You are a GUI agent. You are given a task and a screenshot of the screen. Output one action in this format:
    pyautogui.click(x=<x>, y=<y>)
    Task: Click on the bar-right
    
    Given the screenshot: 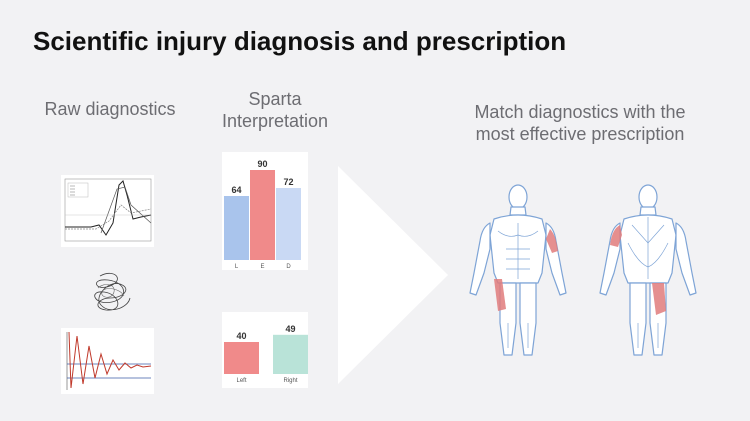 What is the action you would take?
    pyautogui.click(x=290, y=354)
    